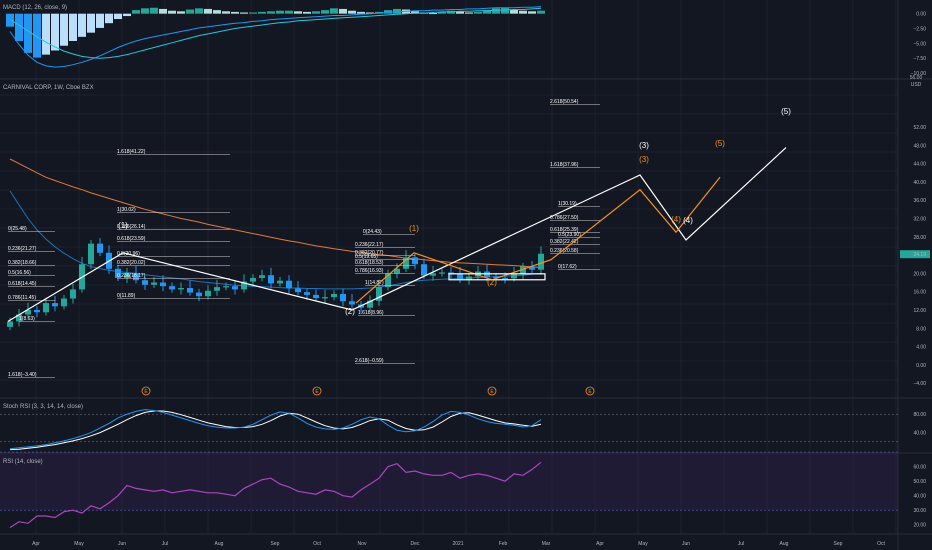 The height and width of the screenshot is (550, 932). Describe the element at coordinates (131, 152) in the screenshot. I see `fib-label: 1.618(41.22)` at that location.